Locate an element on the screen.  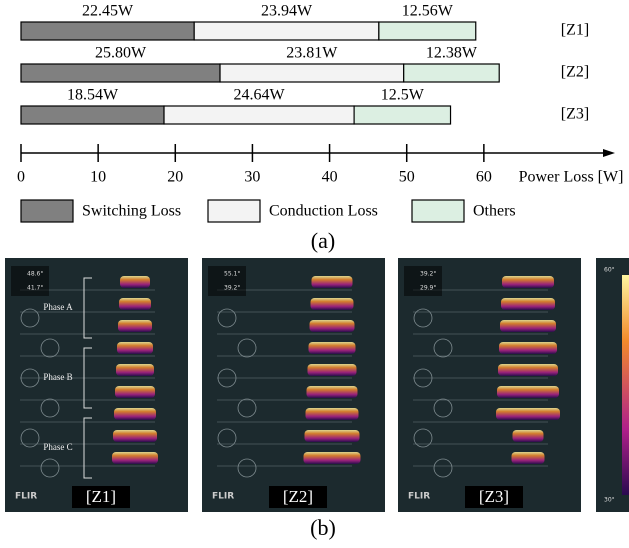
x-tick-label: 50 is located at coordinates (407, 177).